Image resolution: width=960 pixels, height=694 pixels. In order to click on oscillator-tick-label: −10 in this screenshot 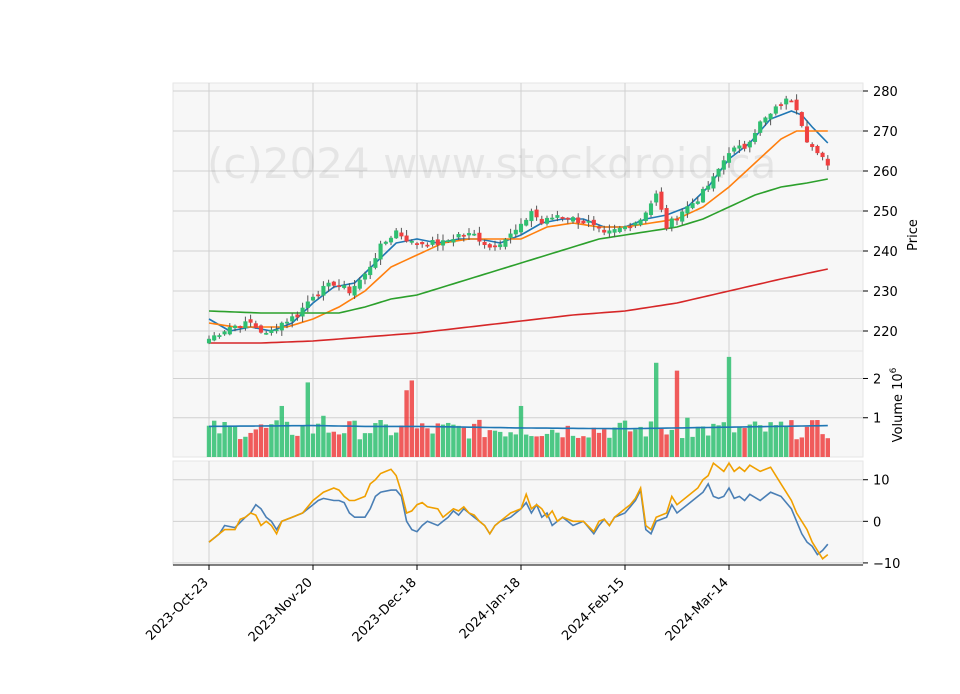, I will do `click(886, 564)`.